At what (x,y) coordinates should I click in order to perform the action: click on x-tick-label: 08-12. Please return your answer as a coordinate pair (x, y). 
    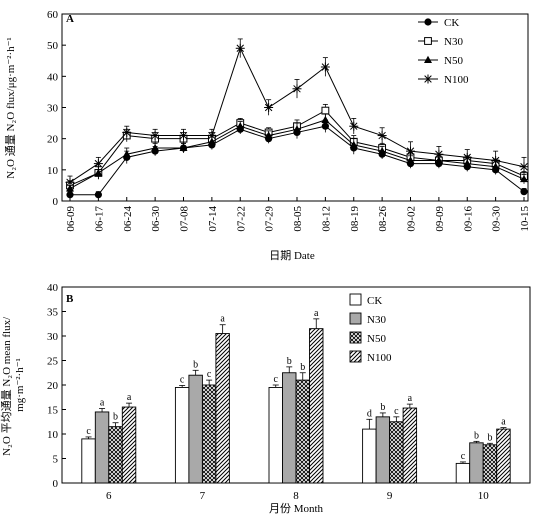
    Looking at the image, I should click on (326, 219).